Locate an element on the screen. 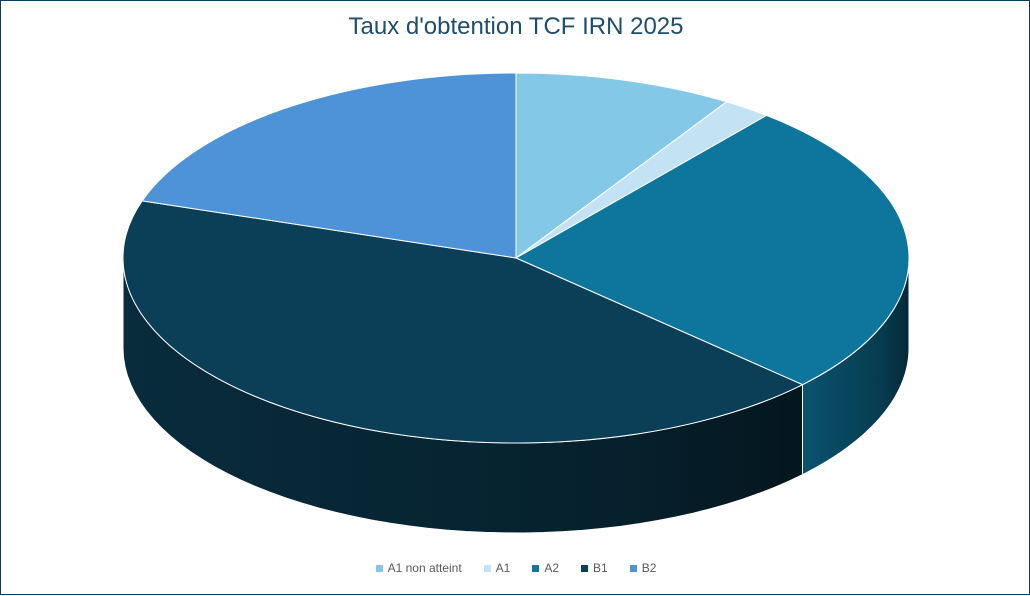  legend-item-a1-non-atteint: A1 non atteint is located at coordinates (418, 568).